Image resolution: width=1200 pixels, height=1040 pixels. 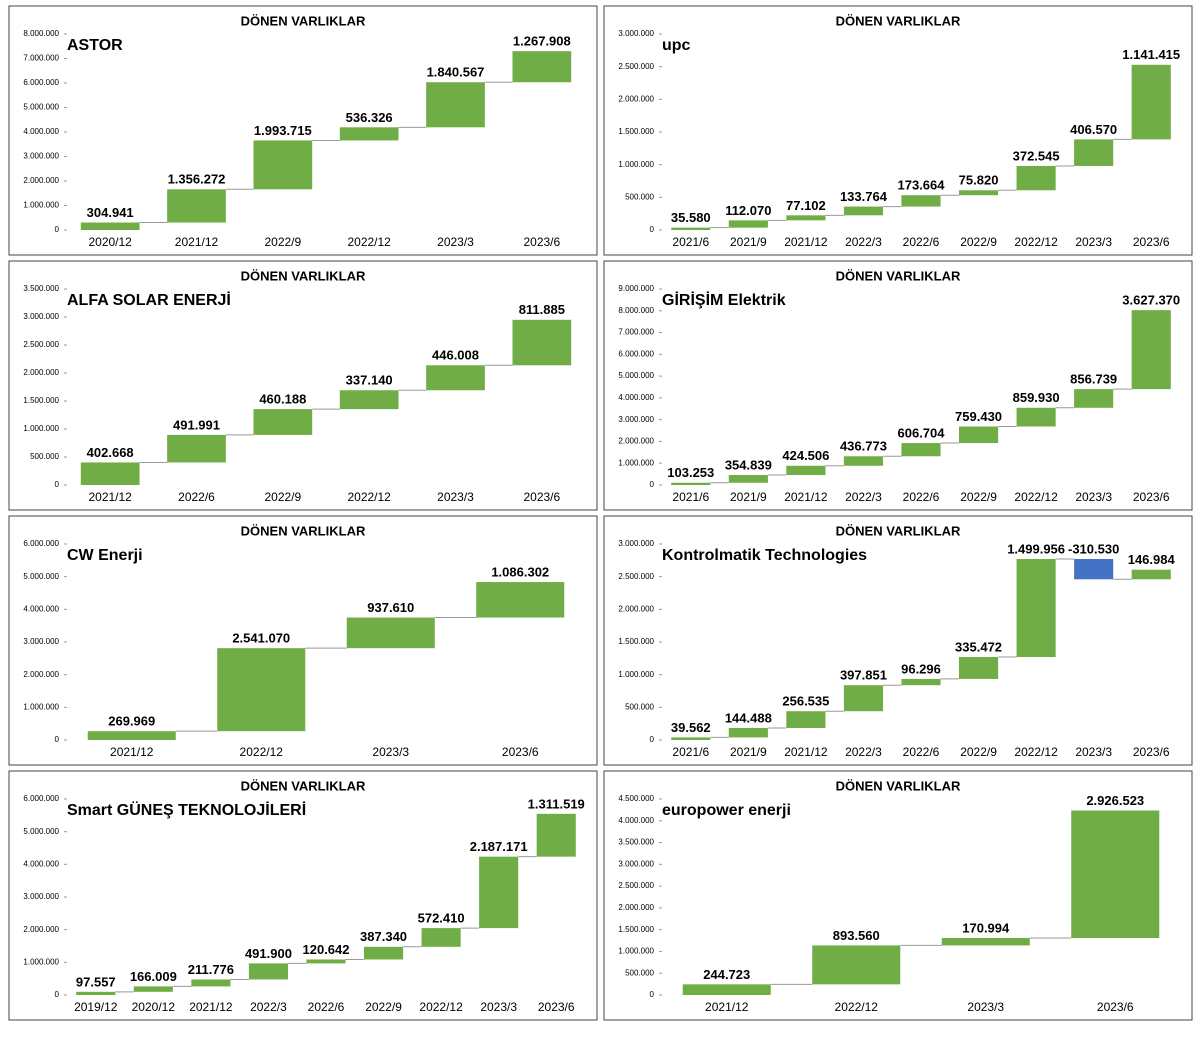 I want to click on value-label: 1.499.956, so click(x=1036, y=548).